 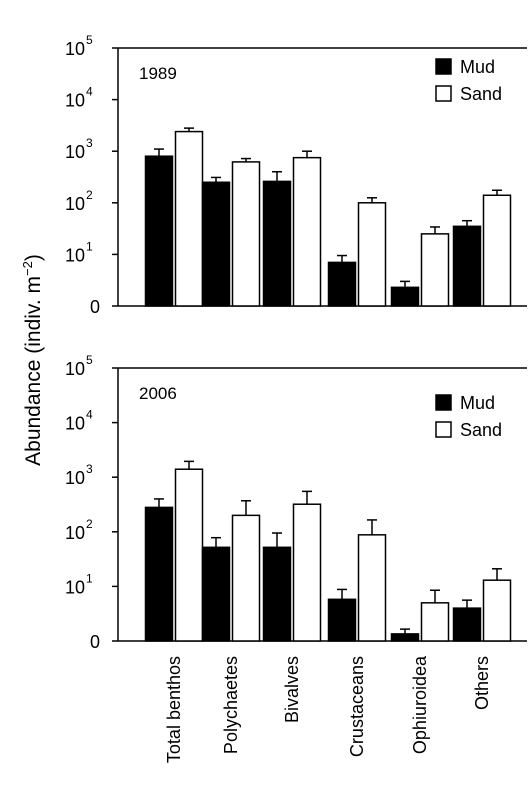 What do you see at coordinates (482, 683) in the screenshot?
I see `x-tick-label: Others` at bounding box center [482, 683].